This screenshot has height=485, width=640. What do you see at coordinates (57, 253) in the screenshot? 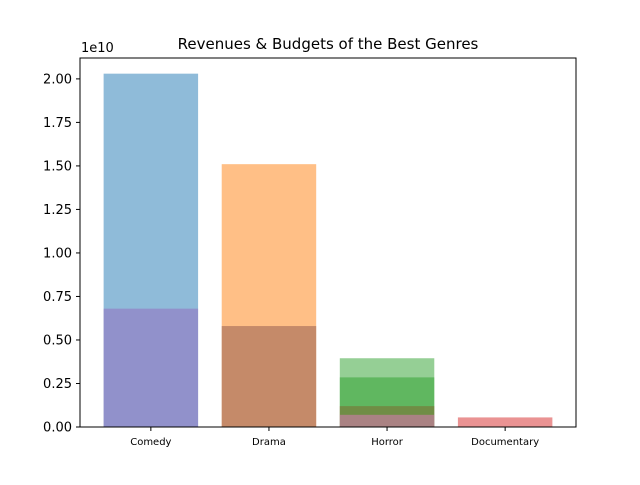
I see `y-tick-label: 1.00` at bounding box center [57, 253].